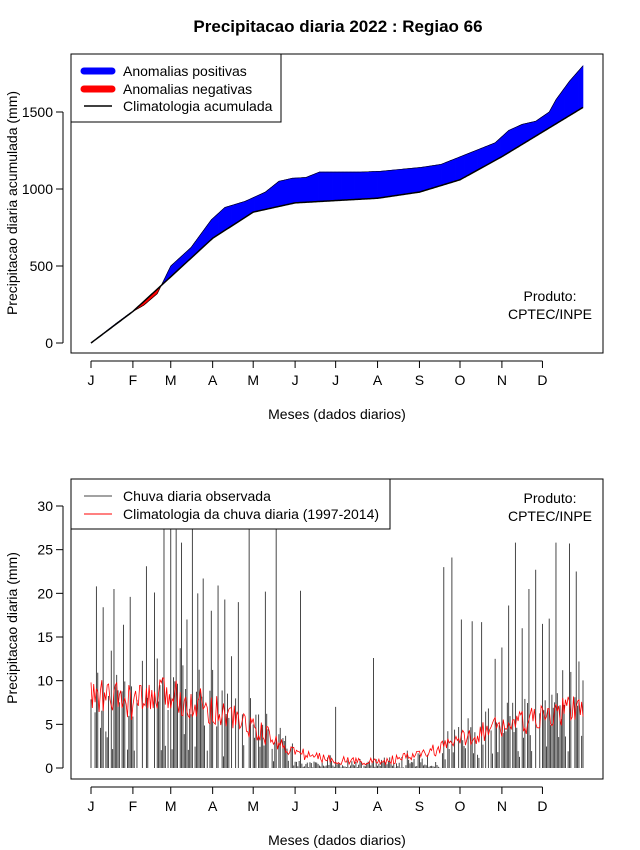 This screenshot has height=850, width=640. Describe the element at coordinates (45, 550) in the screenshot. I see `daily-y-tick-label: 25` at that location.